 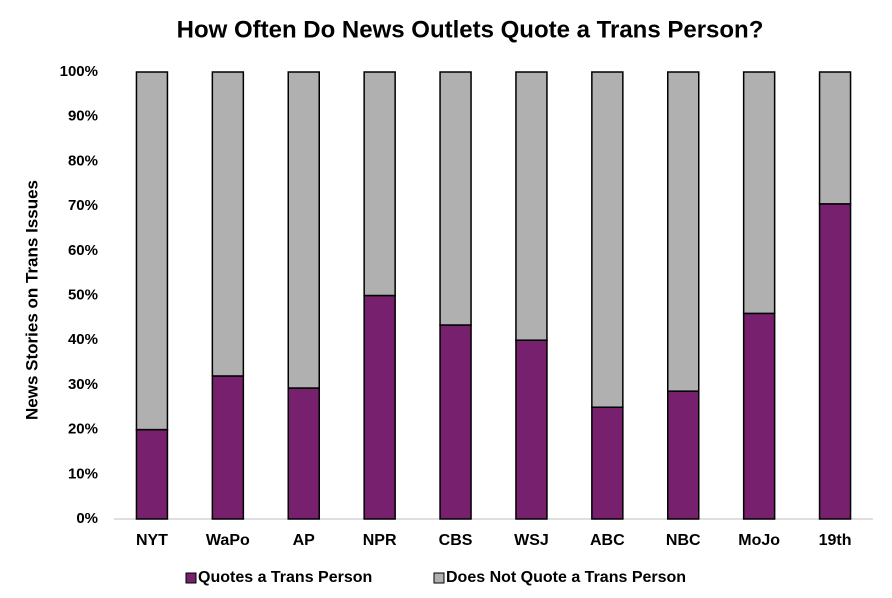 I want to click on y-tick-label: 80%, so click(x=83, y=160).